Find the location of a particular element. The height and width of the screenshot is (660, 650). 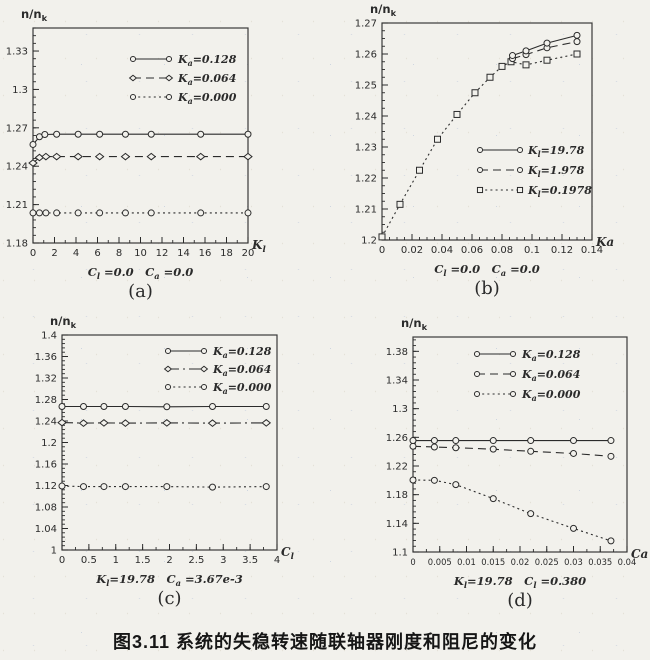

svg-text: Kl=19.78 is located at coordinates (556, 151).